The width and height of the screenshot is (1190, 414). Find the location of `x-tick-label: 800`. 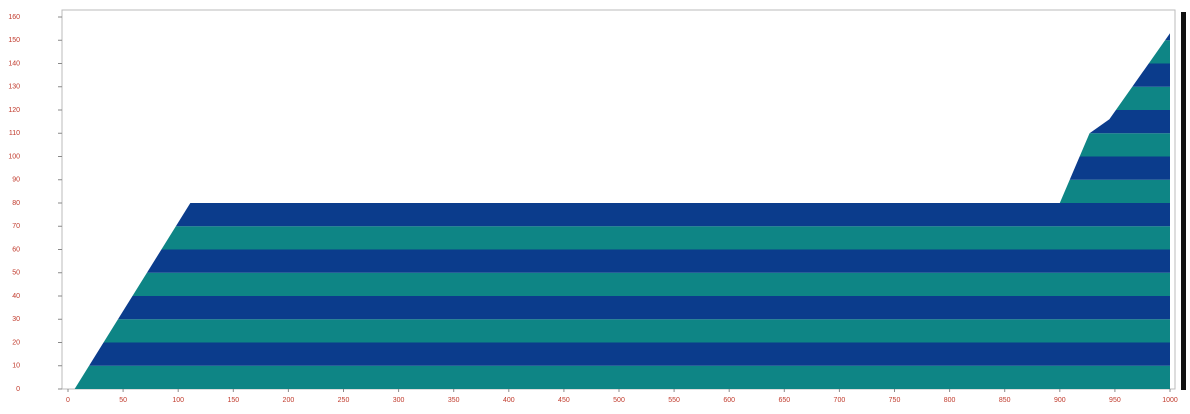

x-tick-label: 800 is located at coordinates (950, 400).